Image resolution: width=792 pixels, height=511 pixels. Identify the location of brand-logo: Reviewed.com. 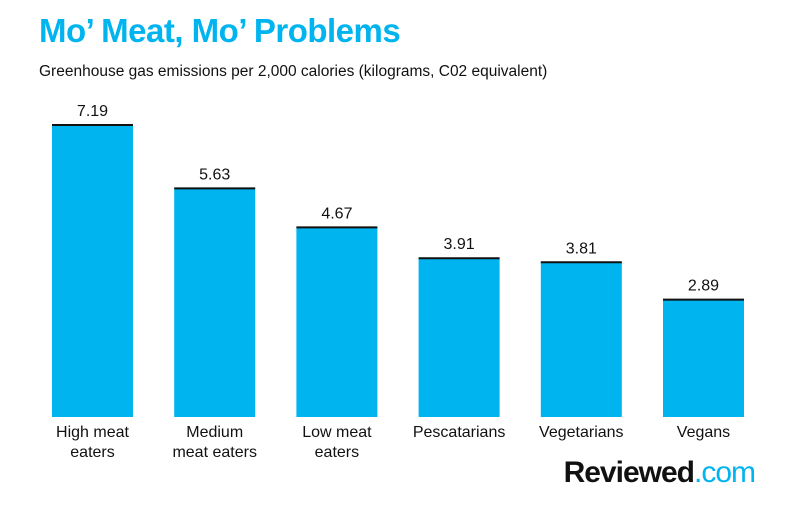
(659, 472).